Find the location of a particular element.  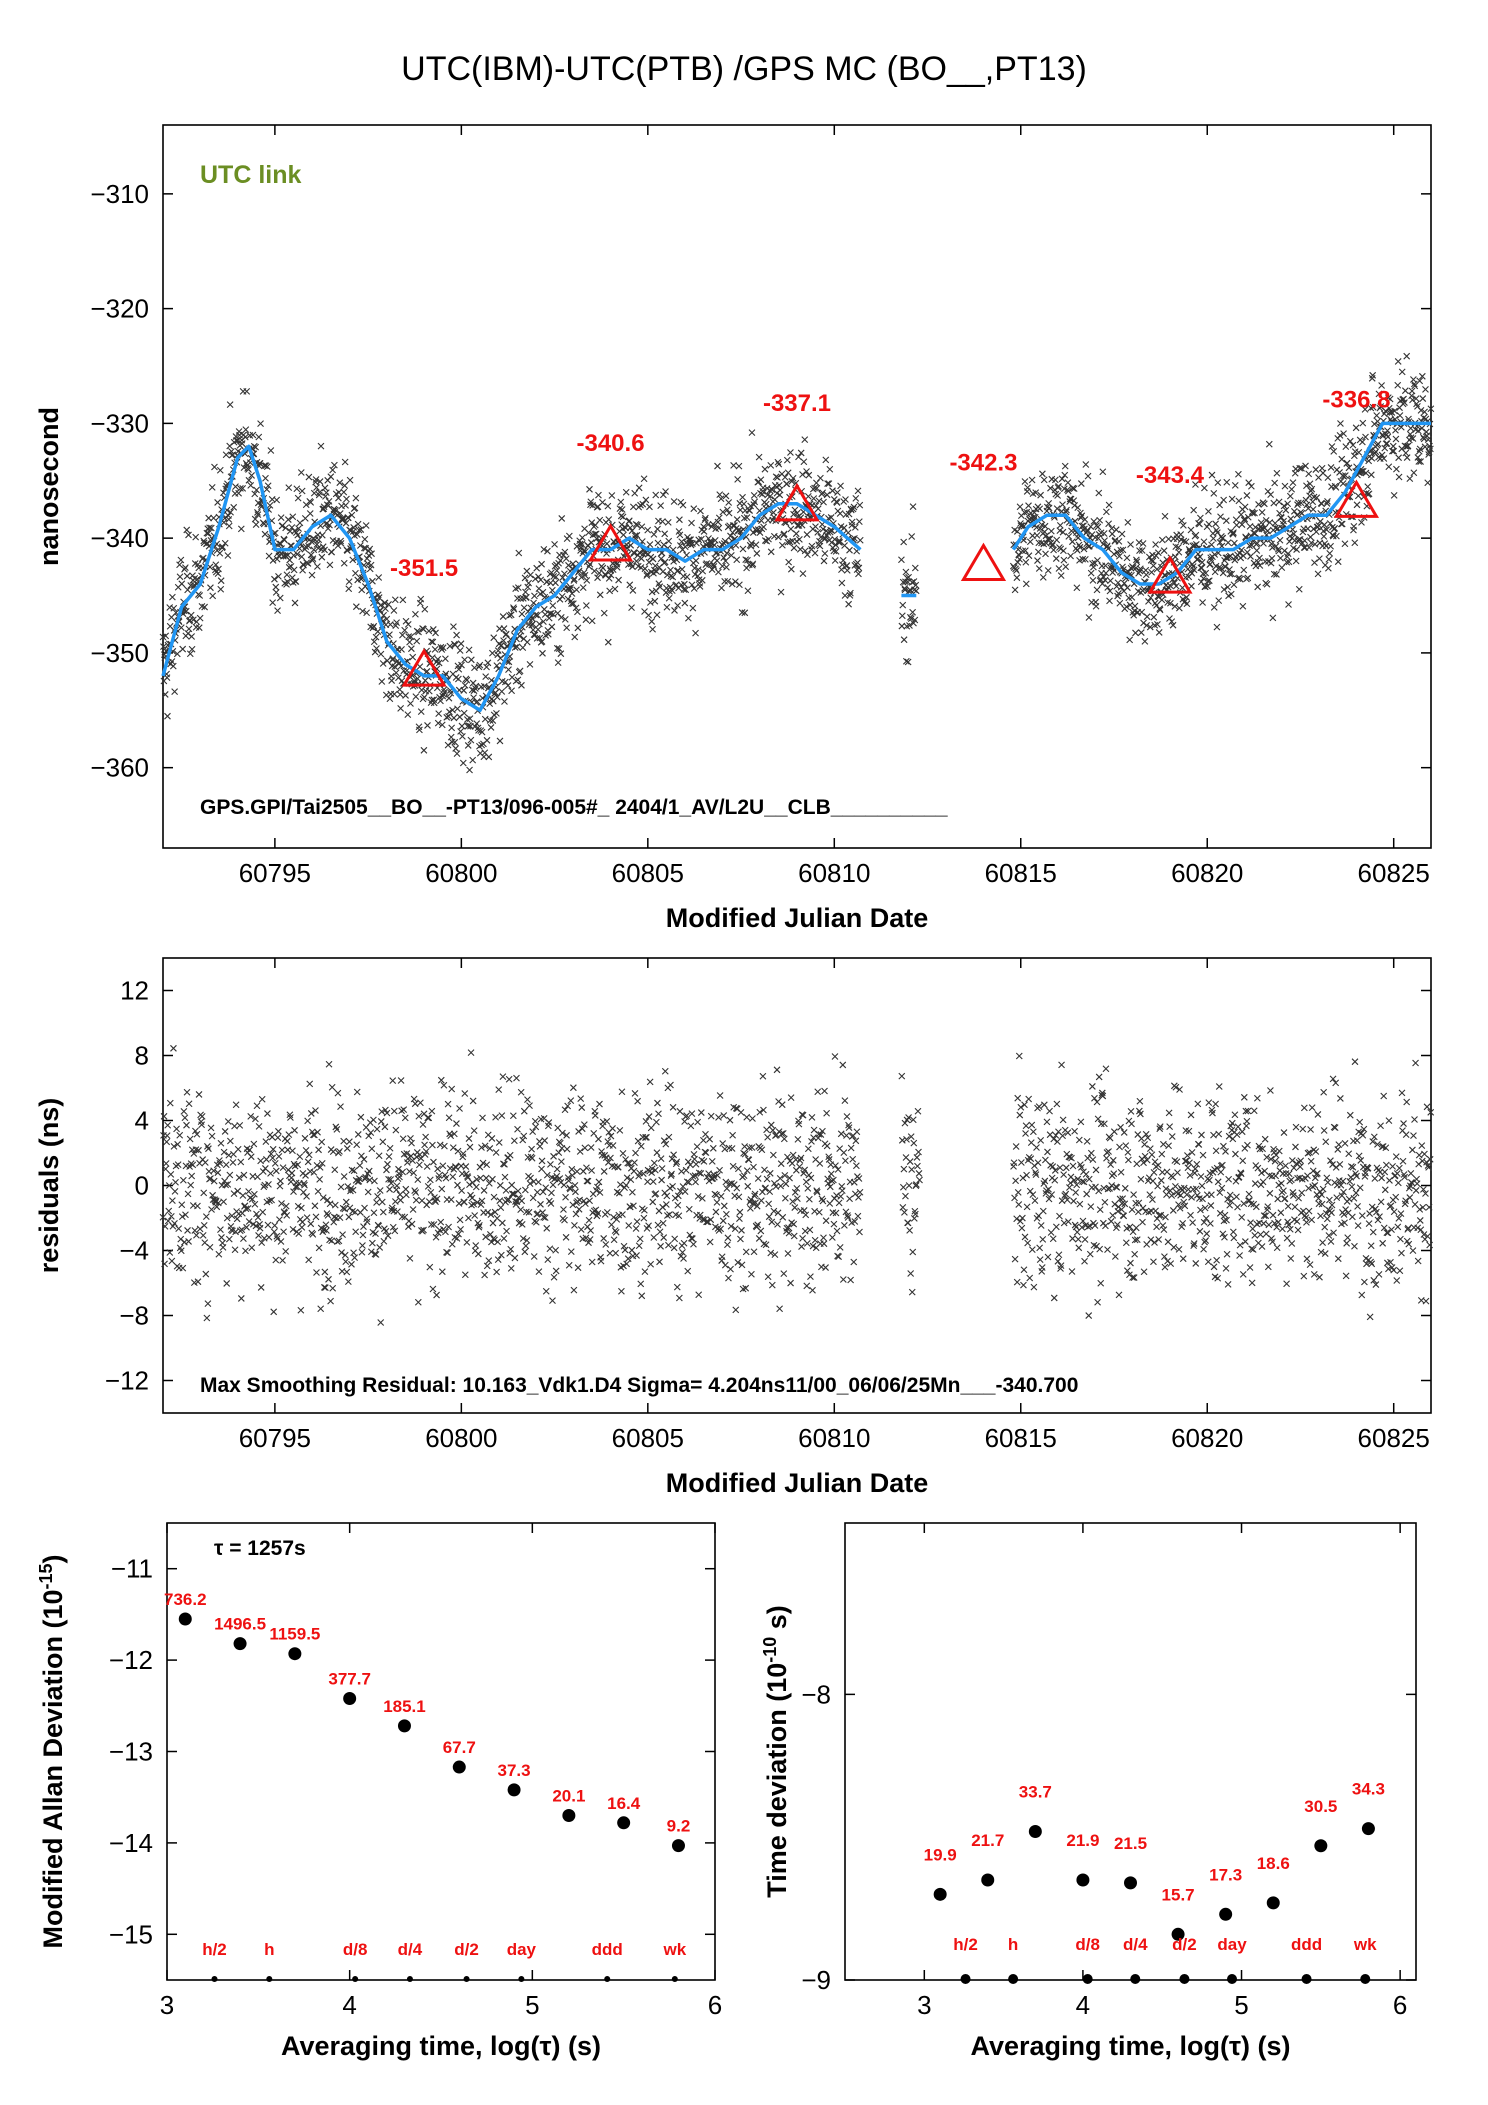

mdev-point-label: 736.2 is located at coordinates (185, 1599).